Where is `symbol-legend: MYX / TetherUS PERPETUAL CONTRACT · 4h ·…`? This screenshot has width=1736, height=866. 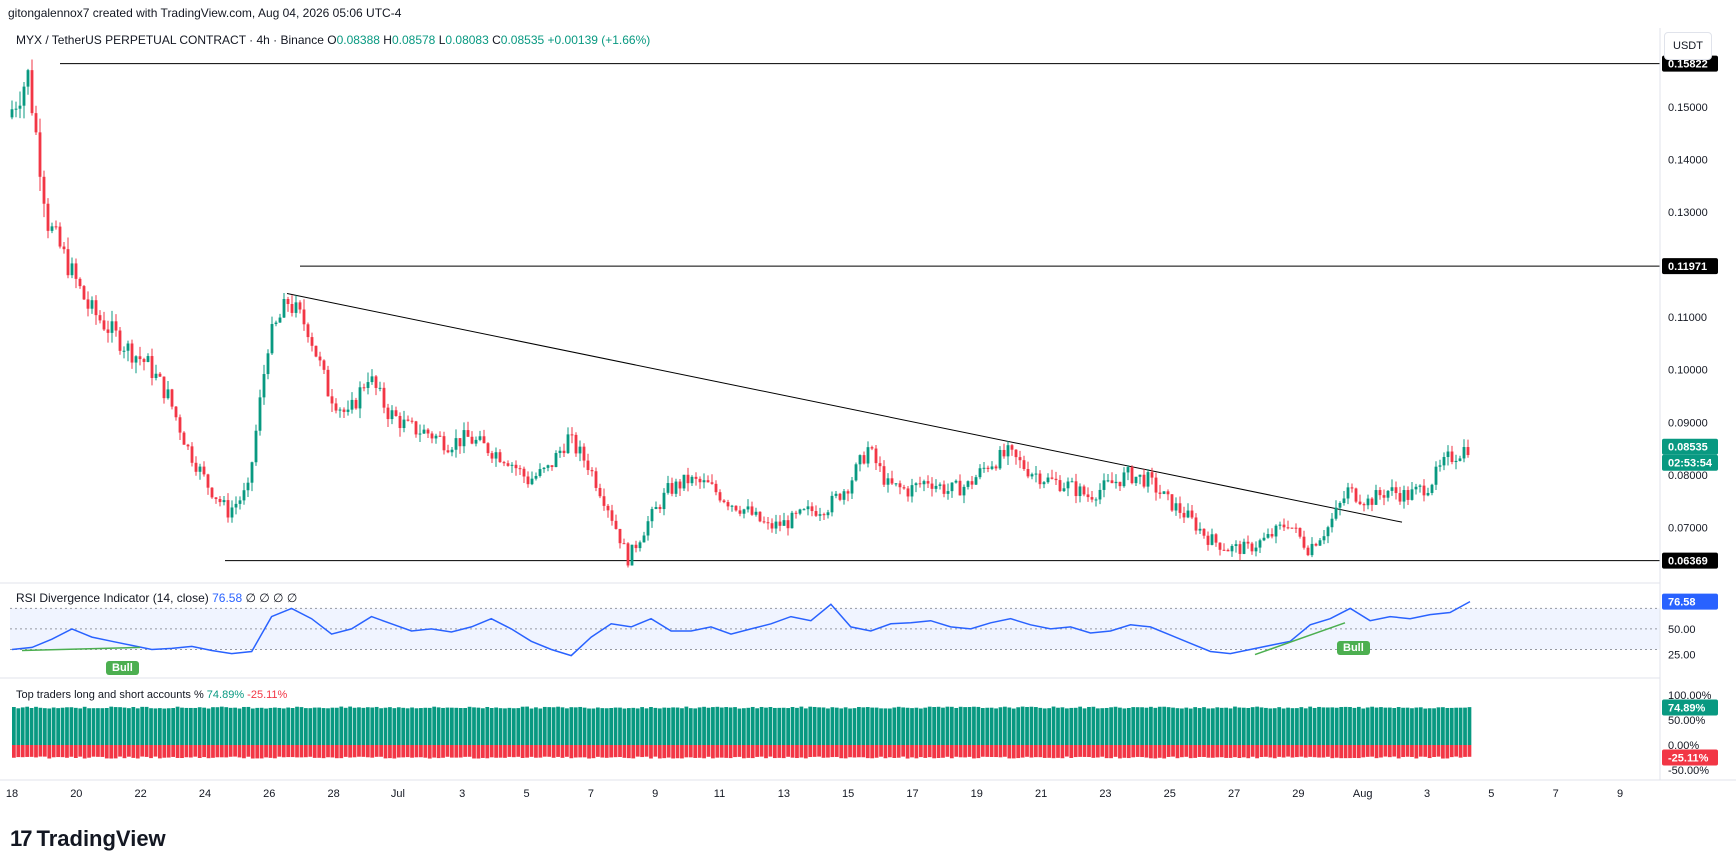
symbol-legend: MYX / TetherUS PERPETUAL CONTRACT · 4h ·… is located at coordinates (333, 40).